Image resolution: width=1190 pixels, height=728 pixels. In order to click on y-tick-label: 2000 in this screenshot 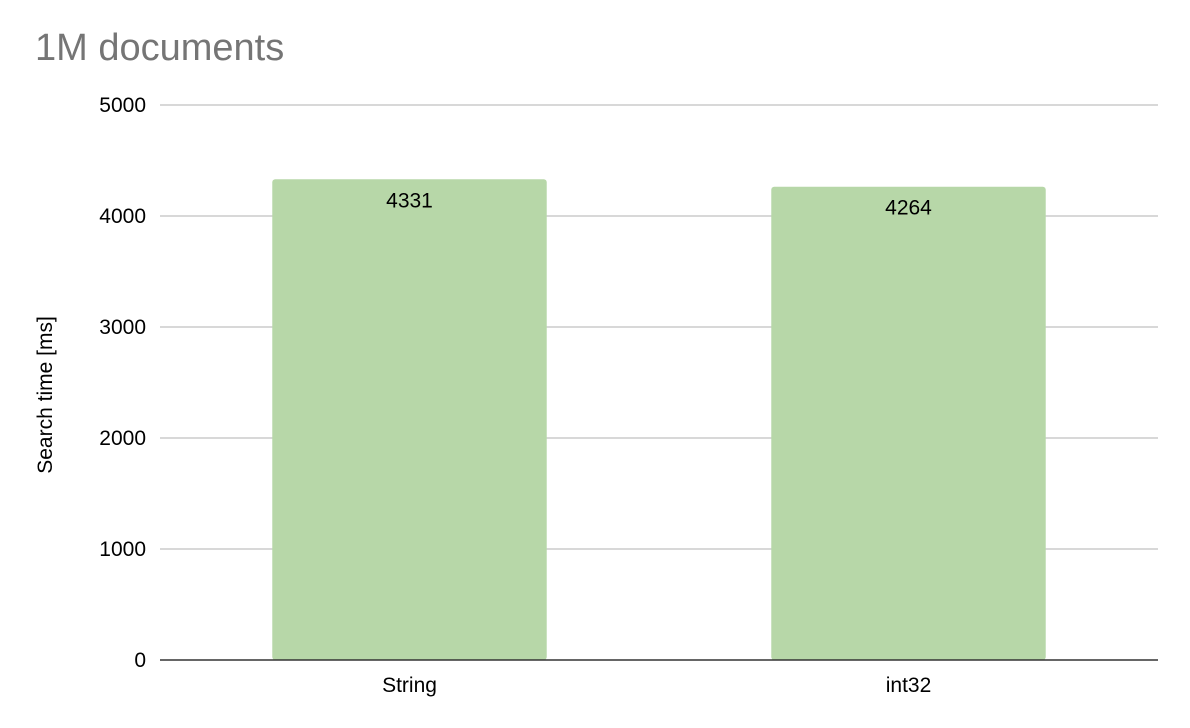, I will do `click(122, 438)`.